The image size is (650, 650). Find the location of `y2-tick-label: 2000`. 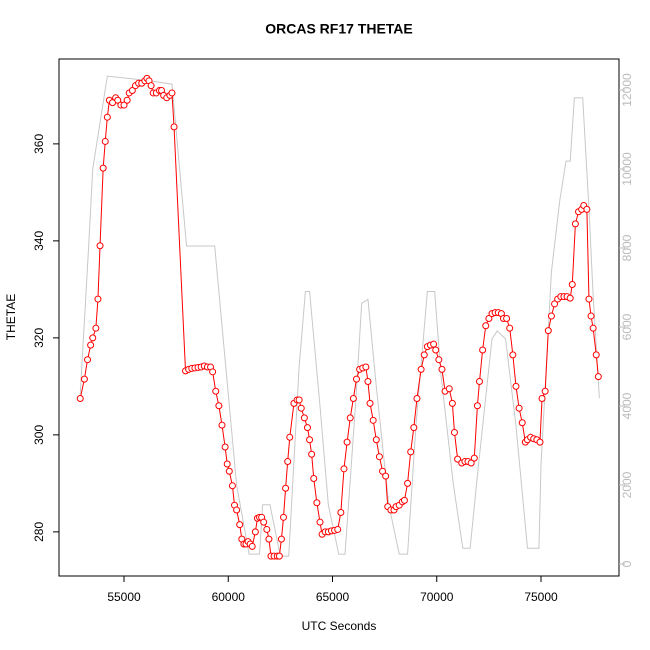

y2-tick-label: 2000 is located at coordinates (627, 484).